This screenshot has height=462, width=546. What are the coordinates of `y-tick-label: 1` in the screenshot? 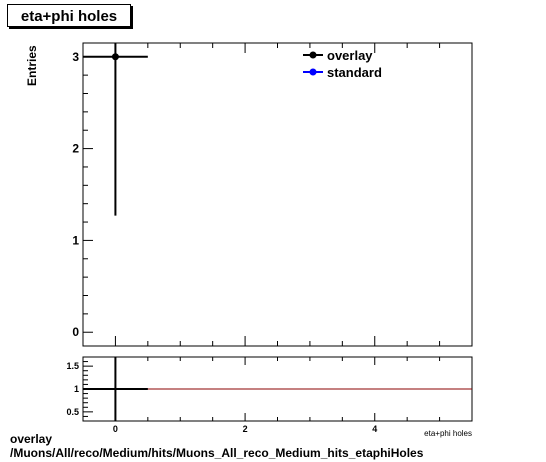 It's located at (75, 240).